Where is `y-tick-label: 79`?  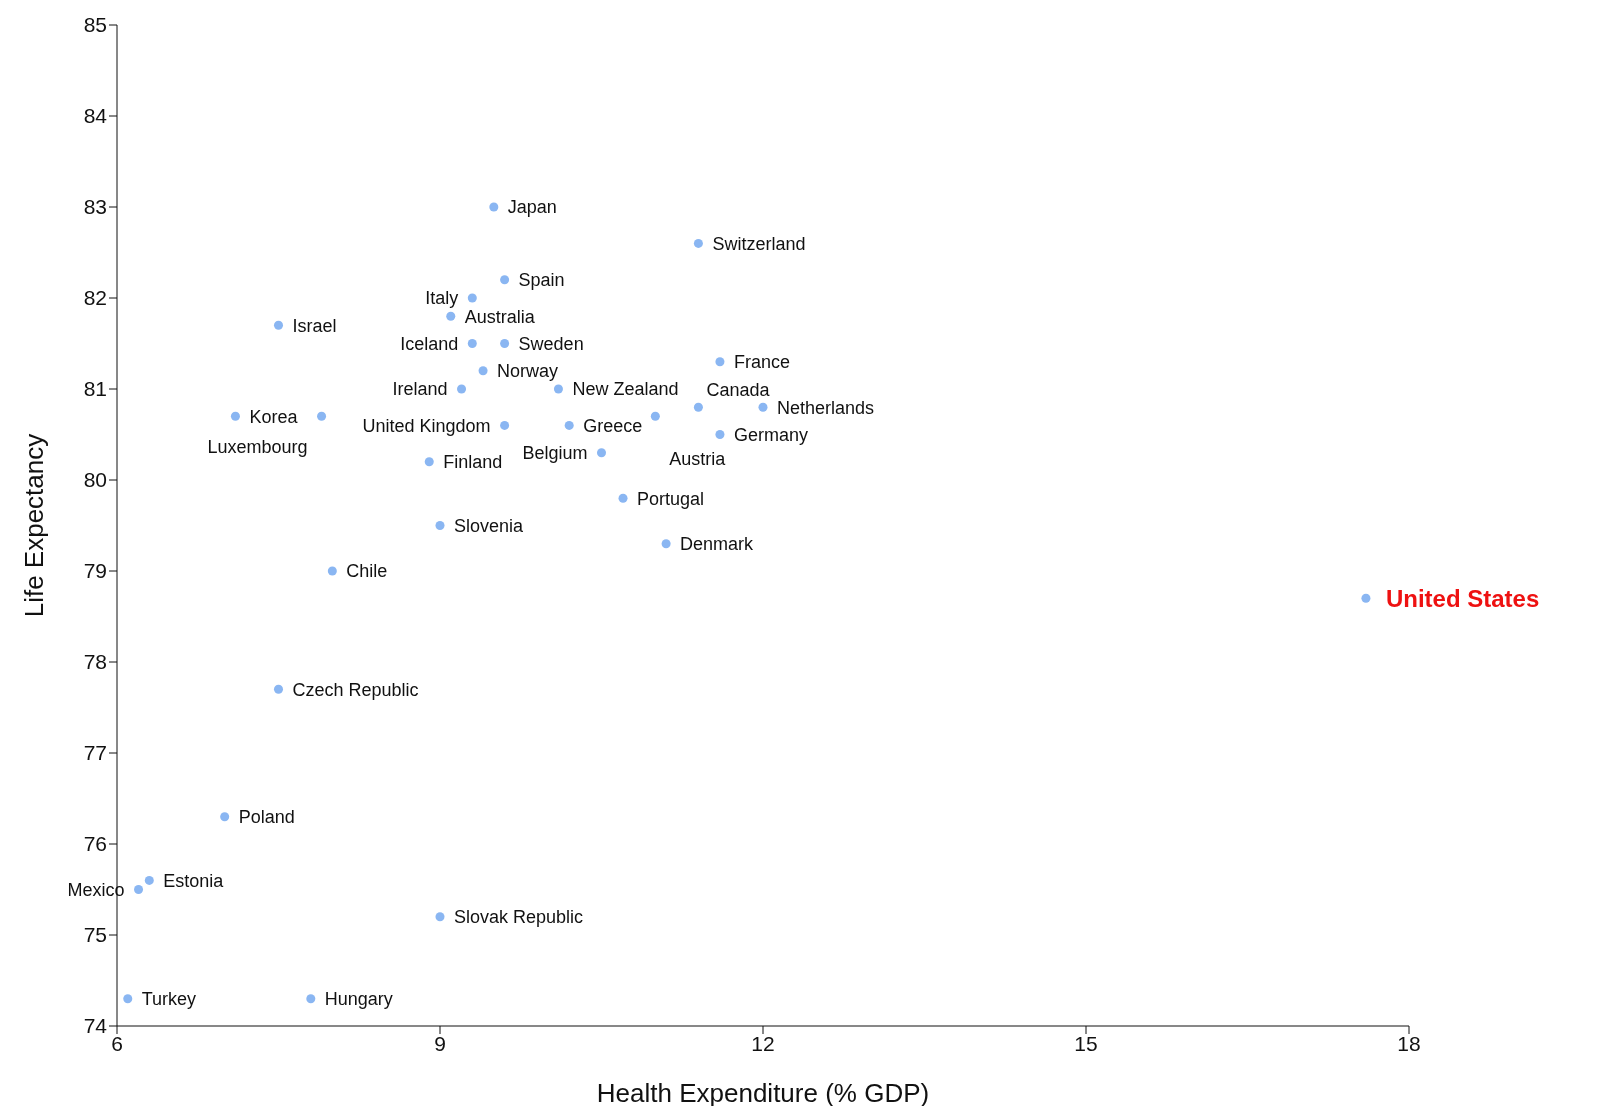
y-tick-label: 79 is located at coordinates (95, 571).